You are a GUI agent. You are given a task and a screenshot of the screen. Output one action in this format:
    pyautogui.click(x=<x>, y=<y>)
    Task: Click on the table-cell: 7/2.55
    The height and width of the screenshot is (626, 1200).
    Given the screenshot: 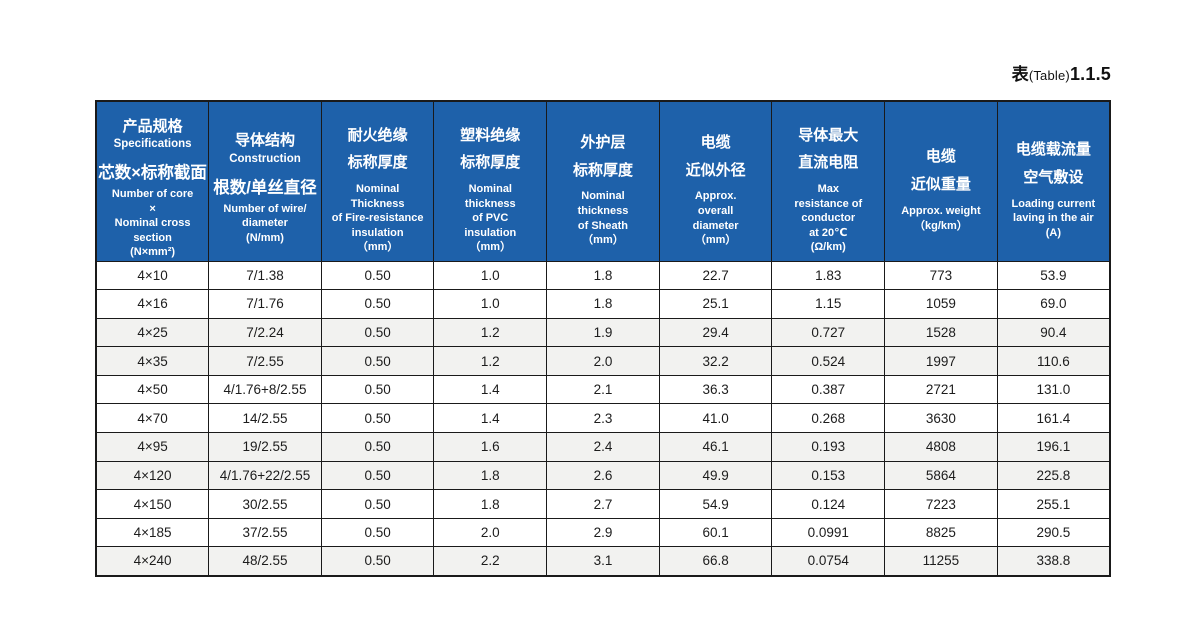 What is the action you would take?
    pyautogui.click(x=265, y=361)
    